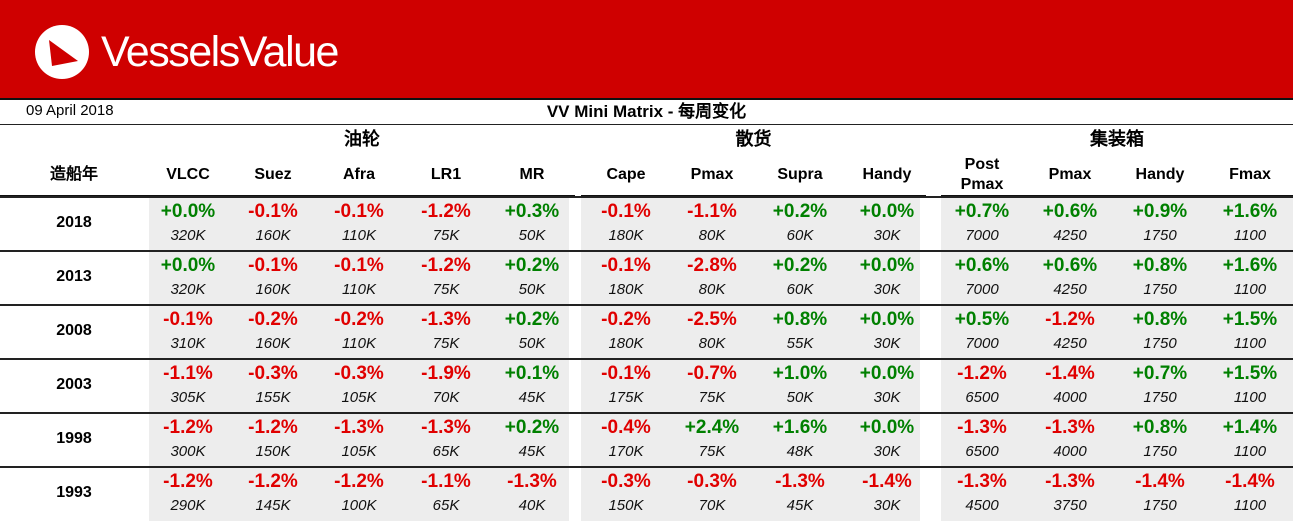 This screenshot has width=1293, height=521. I want to click on percent-change: -2.8%, so click(712, 265).